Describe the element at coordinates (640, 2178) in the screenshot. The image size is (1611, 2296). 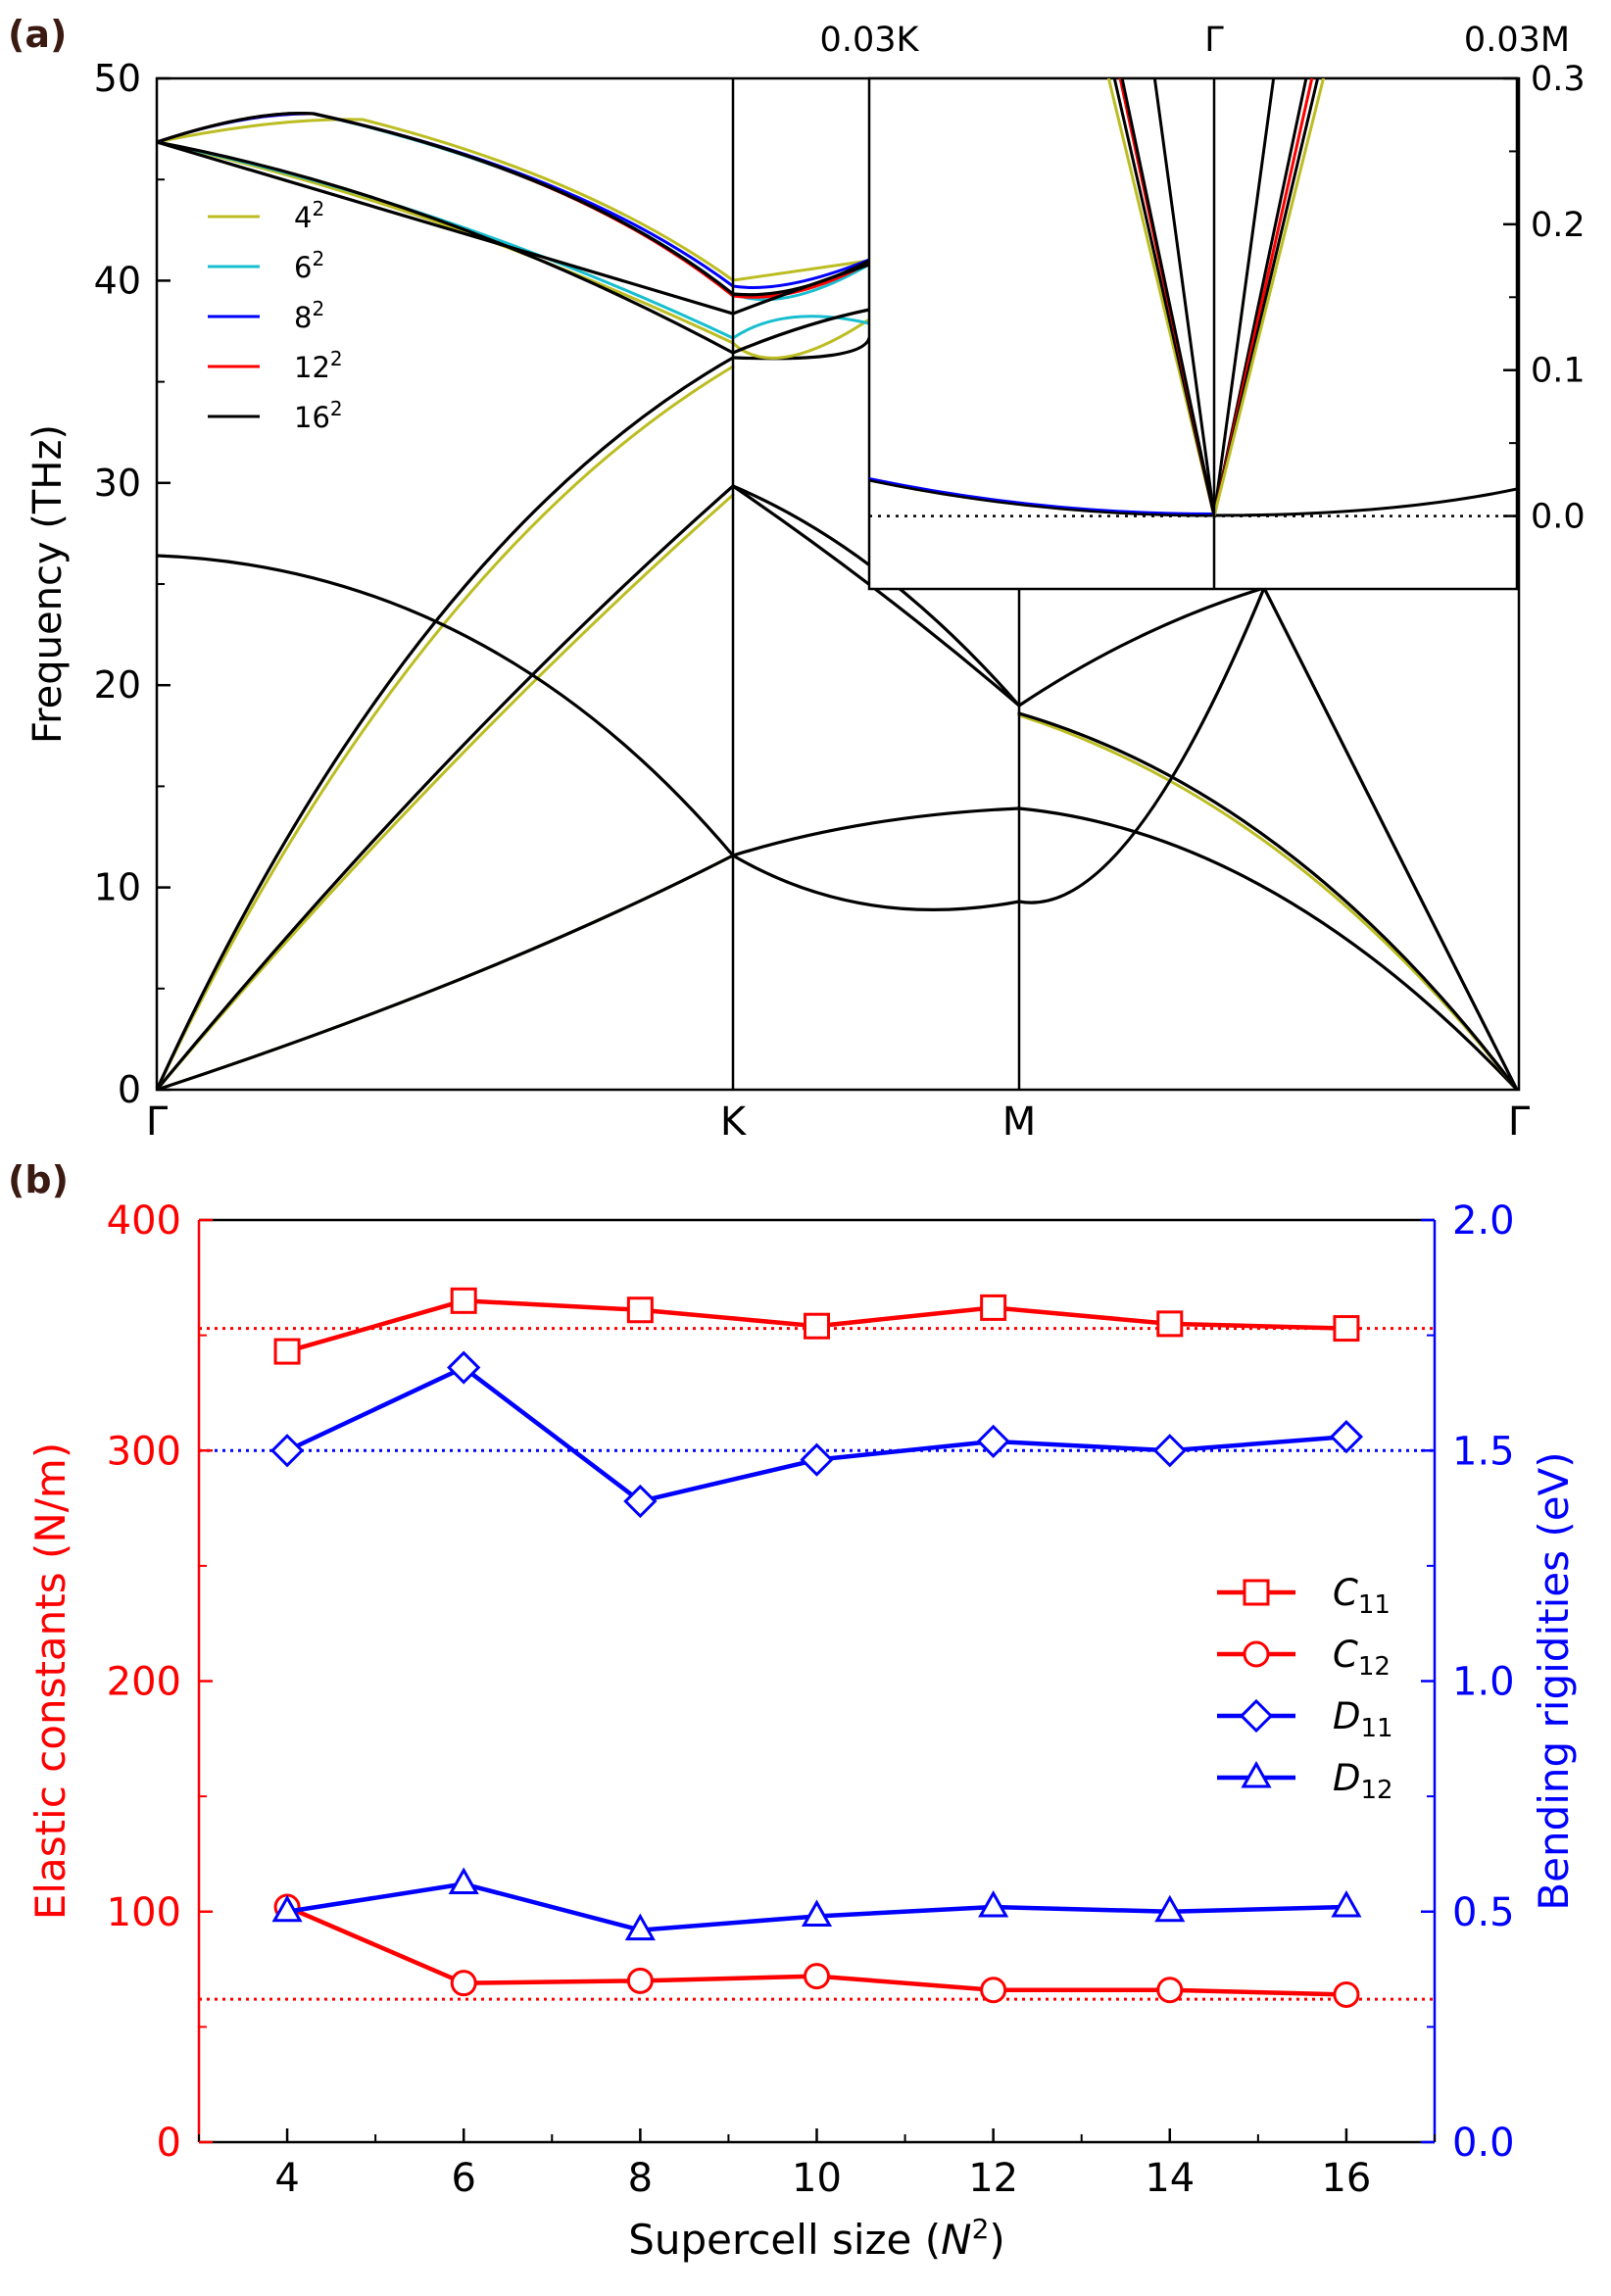
I see `x-tick-label-b: 8` at that location.